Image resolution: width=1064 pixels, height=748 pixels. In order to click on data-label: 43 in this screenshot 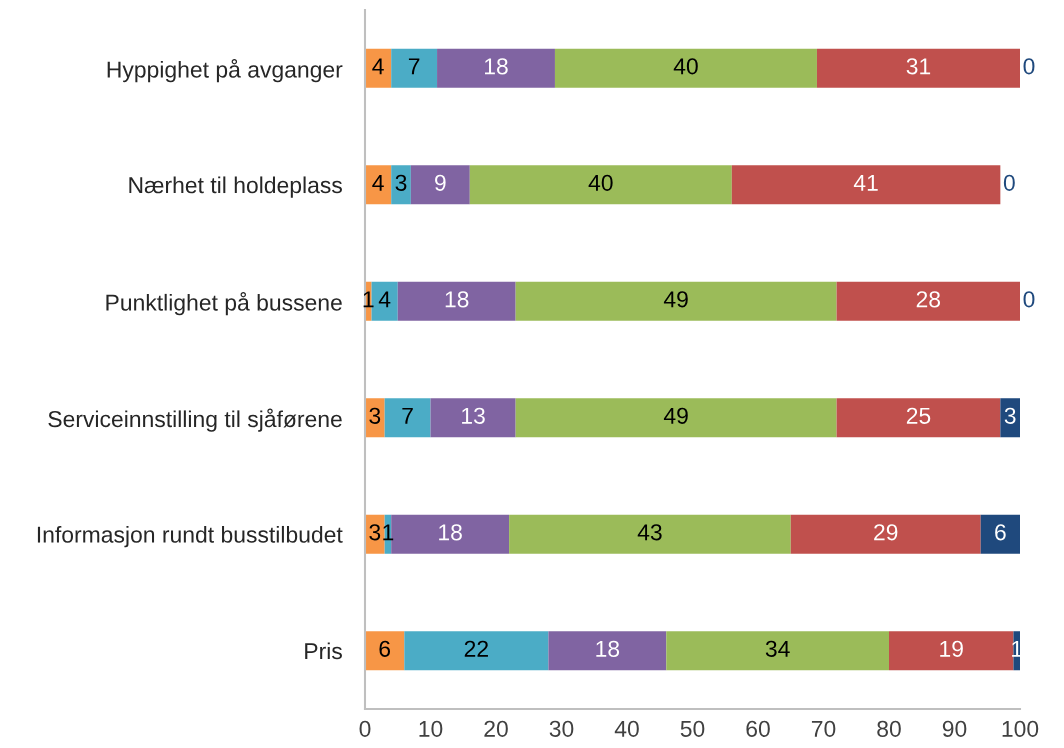, I will do `click(649, 532)`.